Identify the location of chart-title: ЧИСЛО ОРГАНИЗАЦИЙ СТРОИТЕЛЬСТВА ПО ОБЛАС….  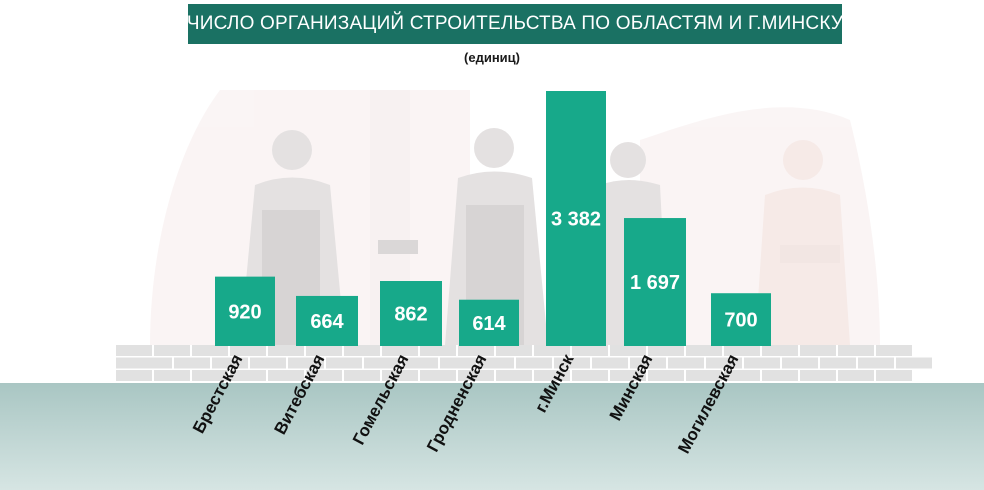
(515, 23).